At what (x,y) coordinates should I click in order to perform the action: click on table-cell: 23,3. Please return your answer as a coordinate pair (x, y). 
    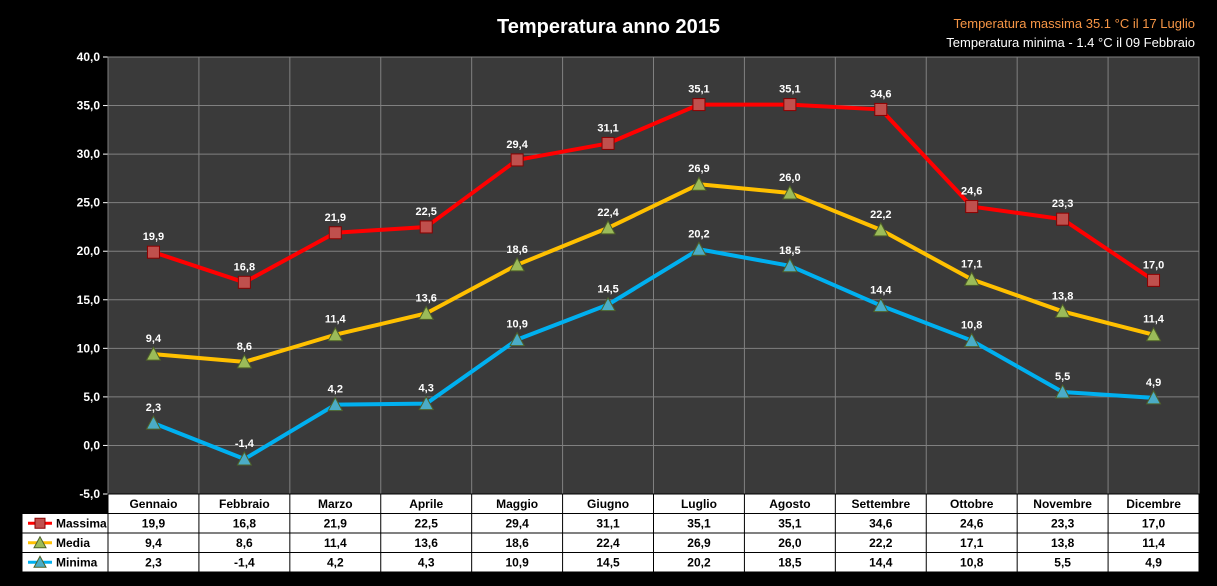
    Looking at the image, I should click on (1063, 523).